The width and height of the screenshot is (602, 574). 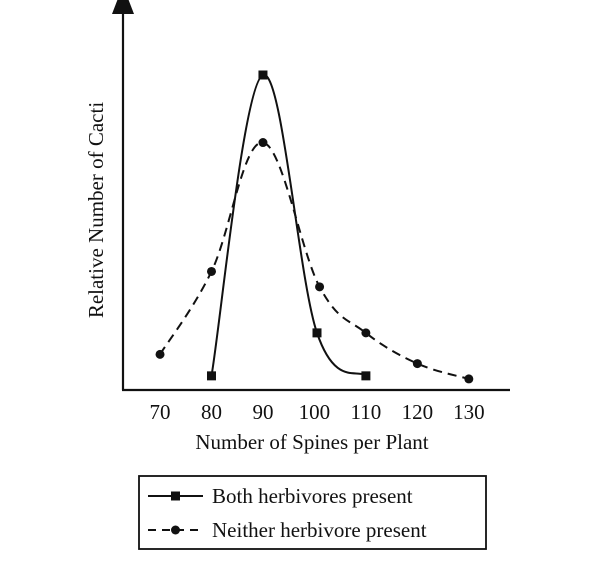 I want to click on legend-item-neither: Neither herbivore present, so click(x=287, y=530).